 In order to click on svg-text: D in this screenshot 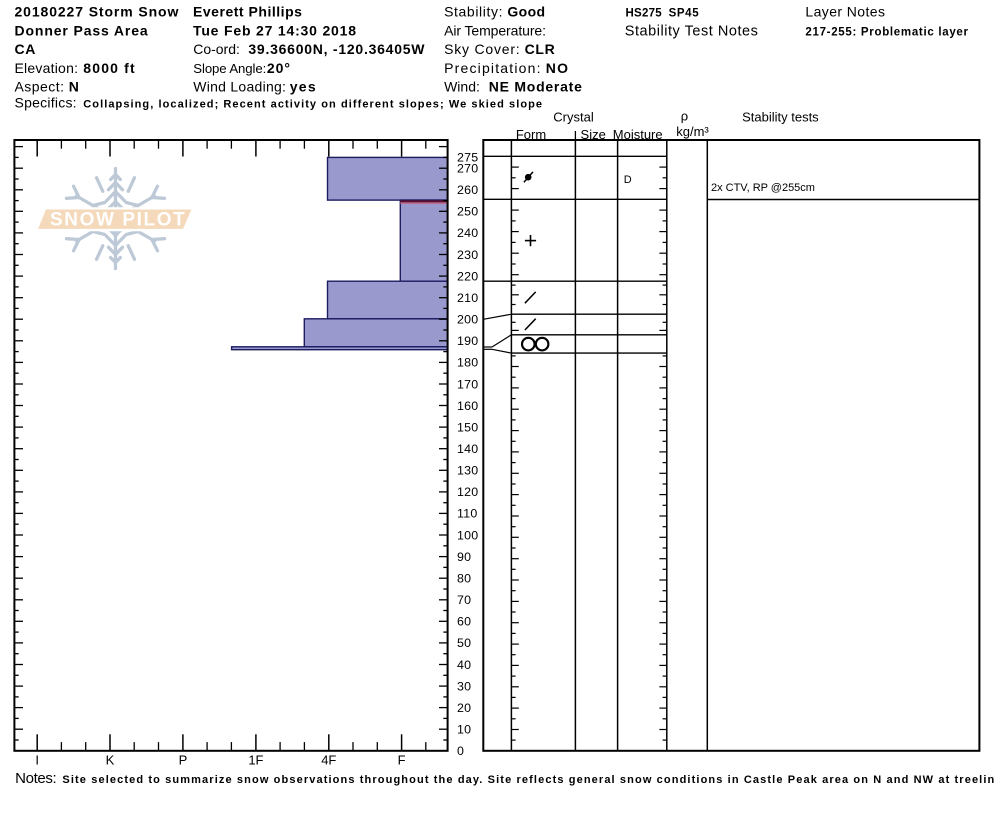, I will do `click(628, 180)`.